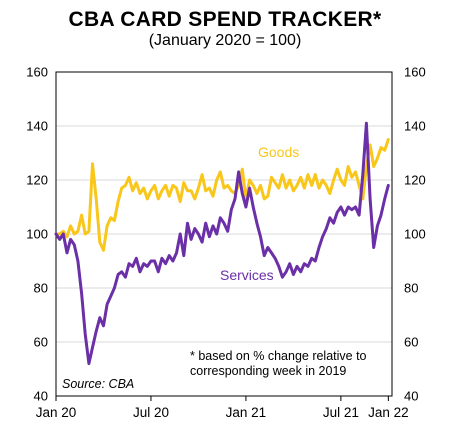 The image size is (450, 443). What do you see at coordinates (415, 72) in the screenshot?
I see `y-tick-right: 160` at bounding box center [415, 72].